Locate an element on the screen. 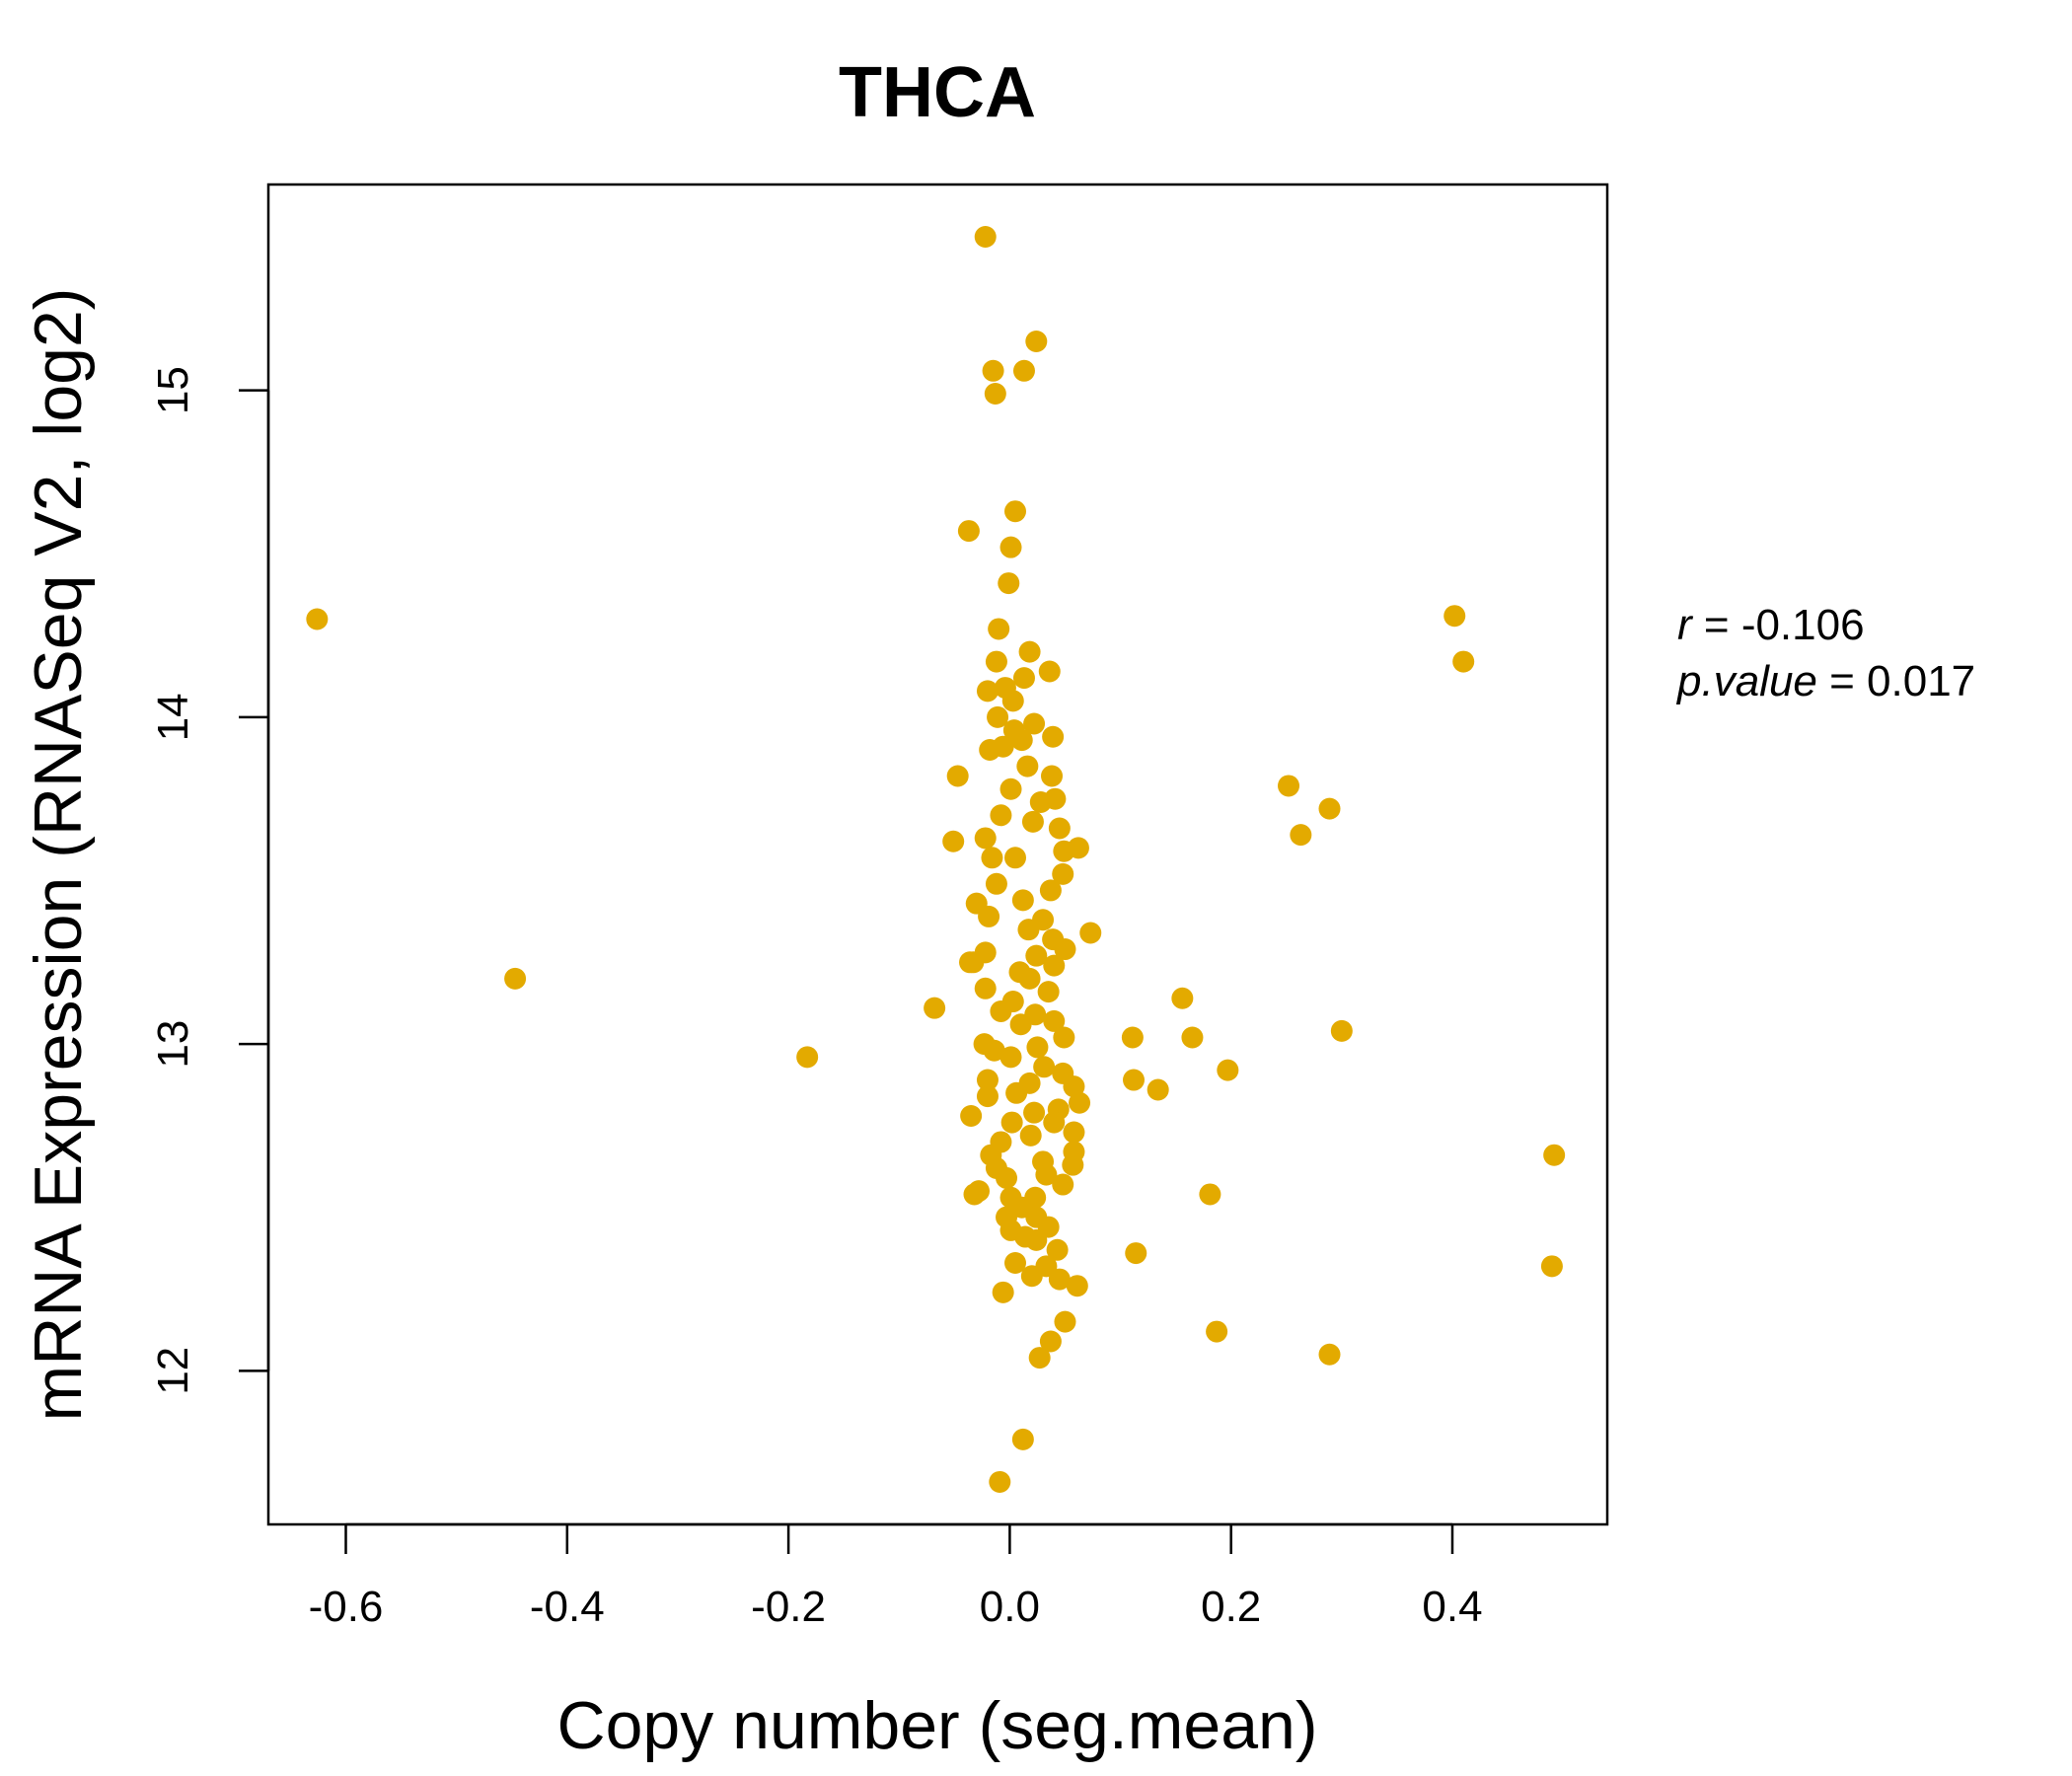 Image resolution: width=2072 pixels, height=1776 pixels. x-tick-label: -0.6 is located at coordinates (346, 1607).